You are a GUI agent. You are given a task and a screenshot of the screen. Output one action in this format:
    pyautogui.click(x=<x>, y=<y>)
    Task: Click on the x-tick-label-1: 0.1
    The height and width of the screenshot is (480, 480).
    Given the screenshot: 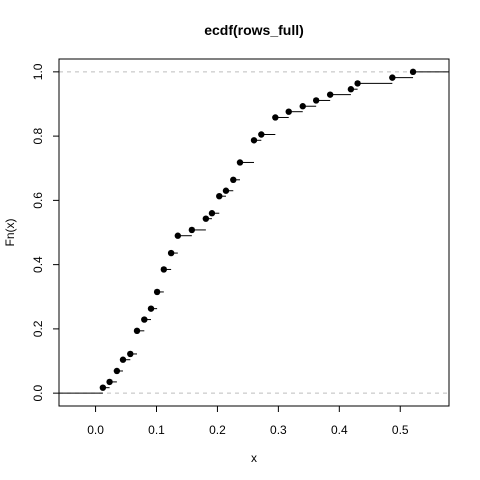 What is the action you would take?
    pyautogui.click(x=156, y=430)
    